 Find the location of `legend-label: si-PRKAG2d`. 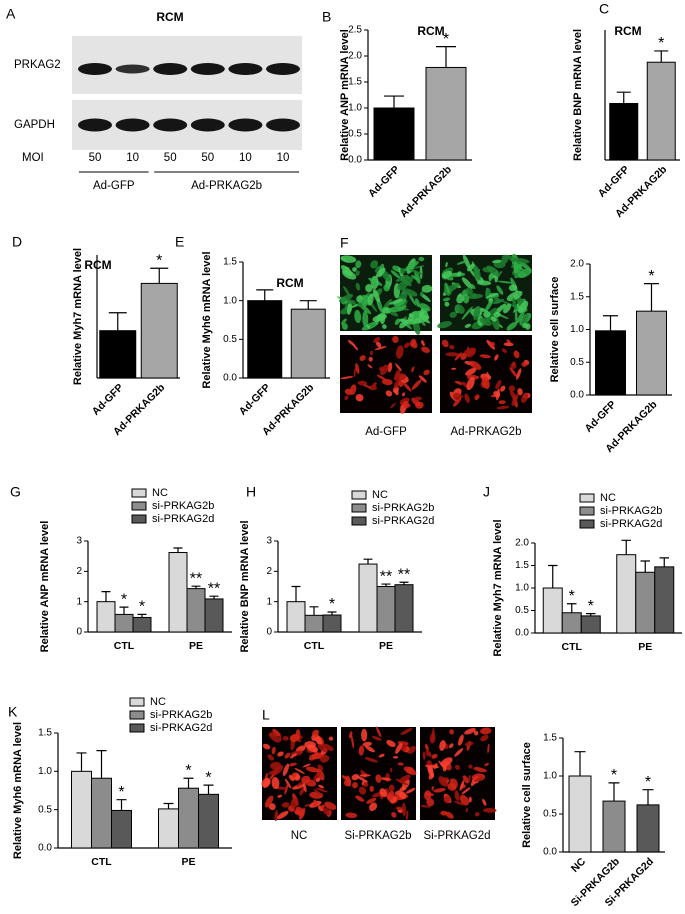

legend-label: si-PRKAG2d is located at coordinates (183, 519).